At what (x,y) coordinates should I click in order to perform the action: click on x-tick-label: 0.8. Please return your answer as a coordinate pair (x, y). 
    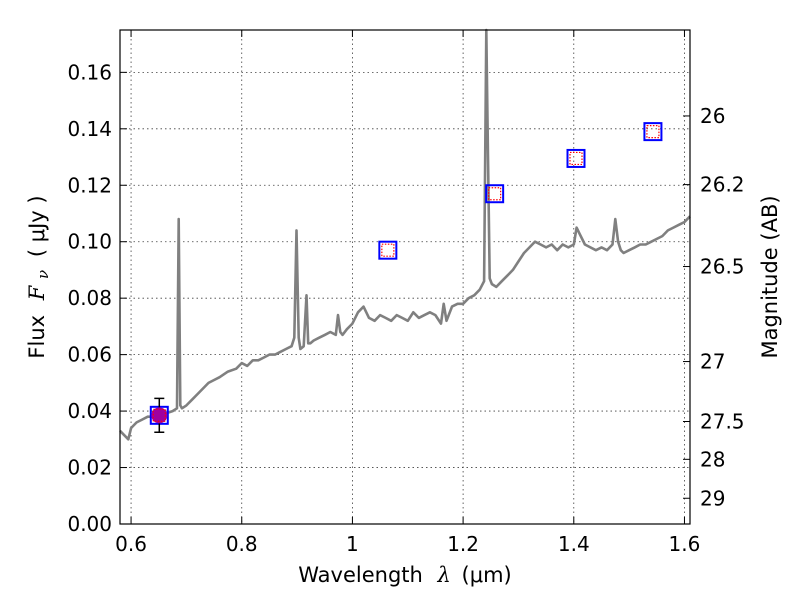
    Looking at the image, I should click on (242, 544).